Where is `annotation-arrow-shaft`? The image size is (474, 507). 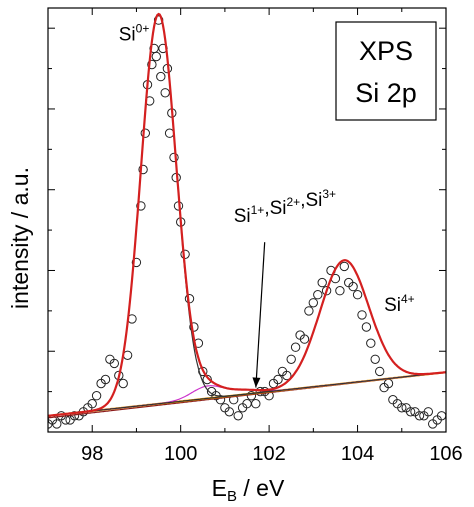
annotation-arrow-shaft is located at coordinates (260, 315).